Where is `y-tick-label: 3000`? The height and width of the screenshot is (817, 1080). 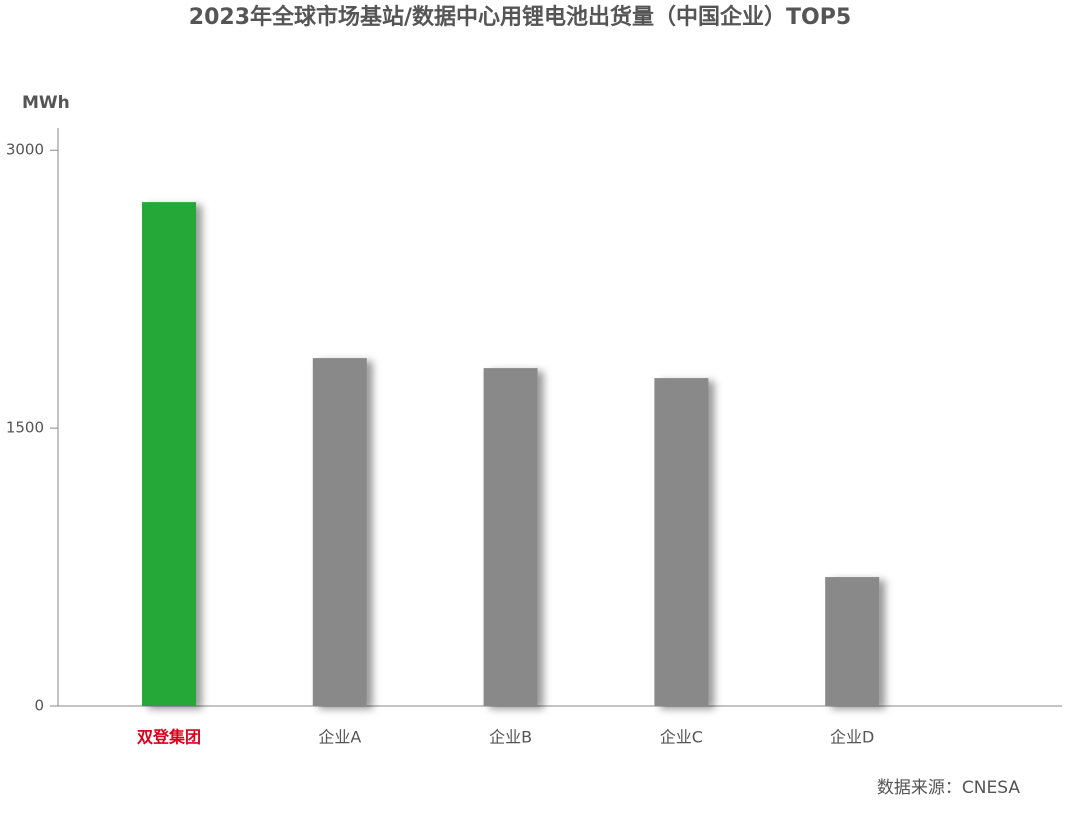 y-tick-label: 3000 is located at coordinates (25, 150).